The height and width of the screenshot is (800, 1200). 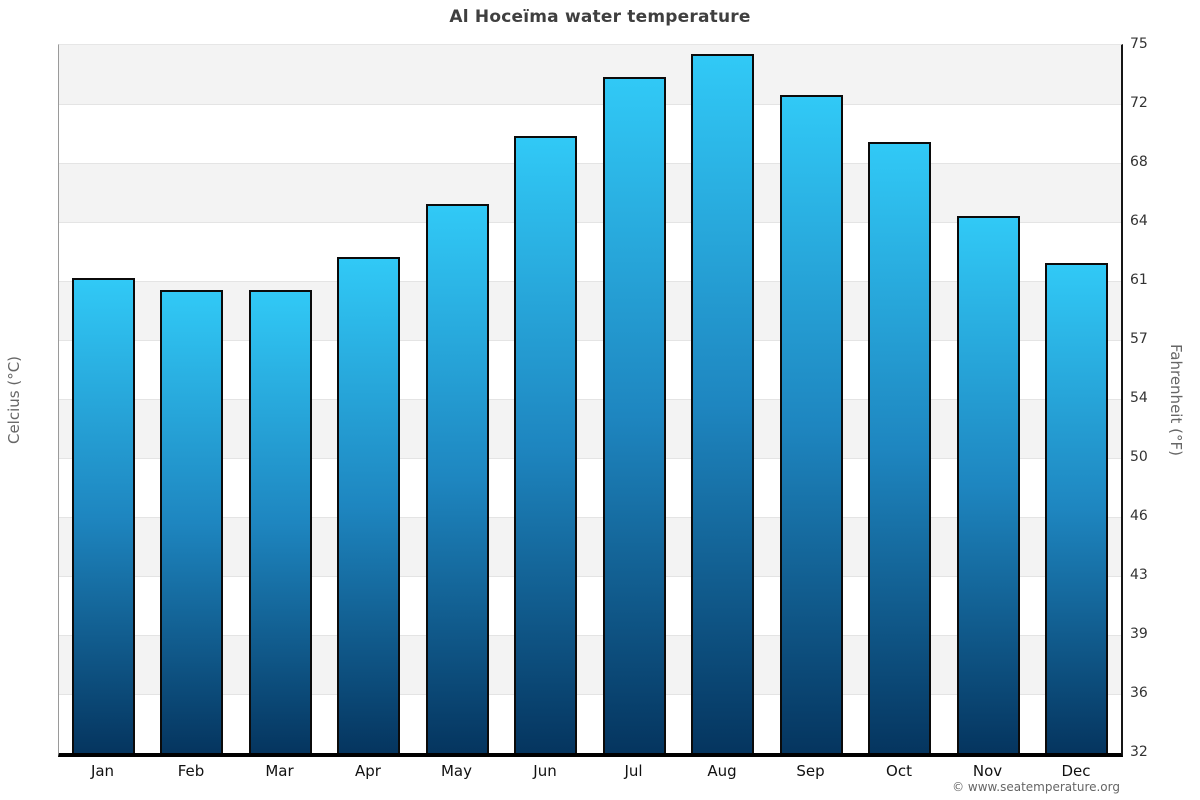 What do you see at coordinates (1139, 221) in the screenshot?
I see `y-axis-tick-label-fahrenheit: 64` at bounding box center [1139, 221].